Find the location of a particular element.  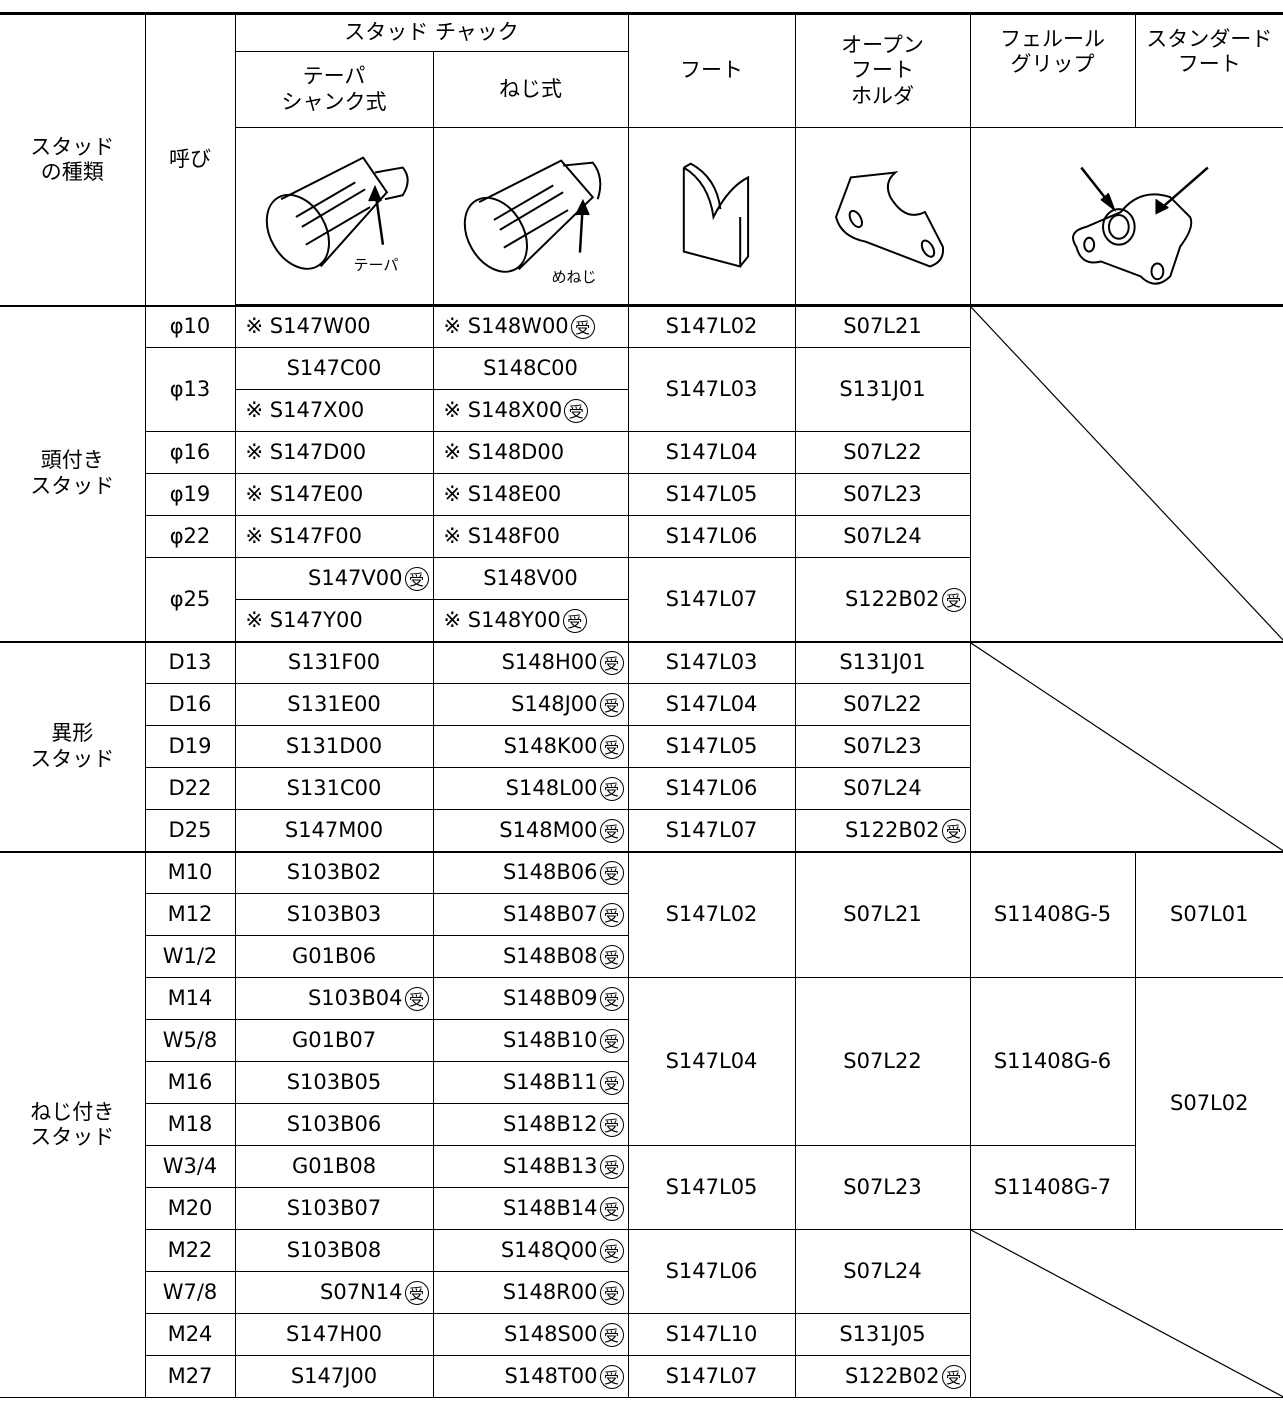

taper-cell: S147J00 is located at coordinates (334, 1376).